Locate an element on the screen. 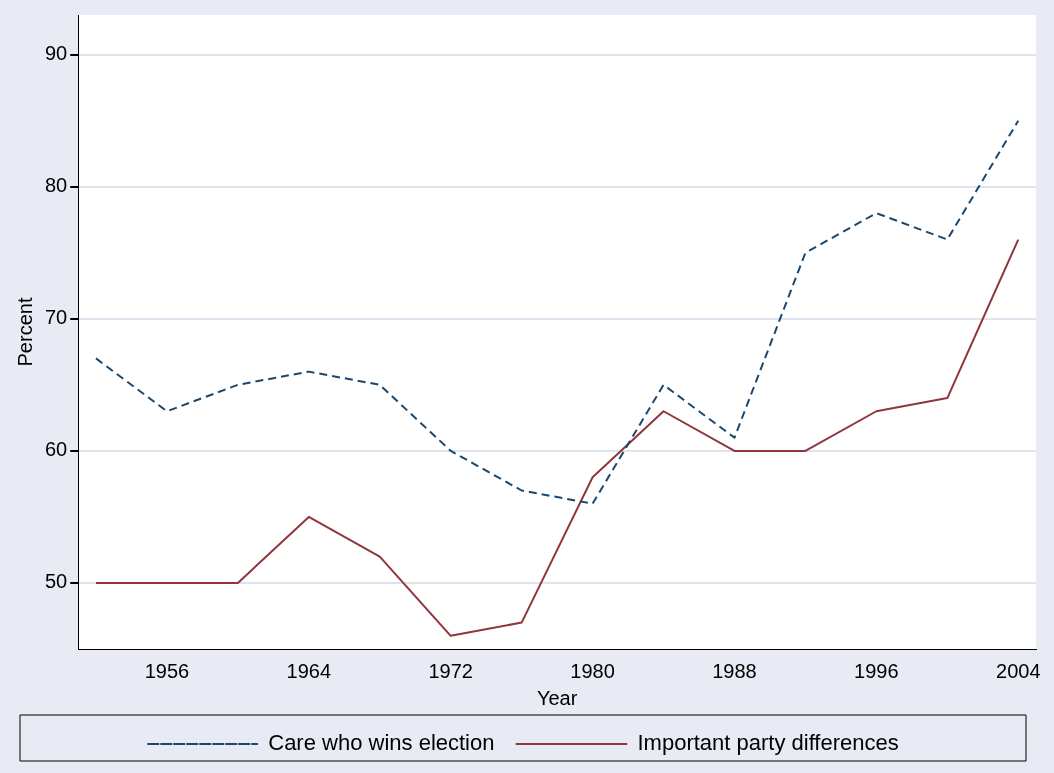 This screenshot has height=773, width=1054. legend-label: Important party differences is located at coordinates (768, 743).